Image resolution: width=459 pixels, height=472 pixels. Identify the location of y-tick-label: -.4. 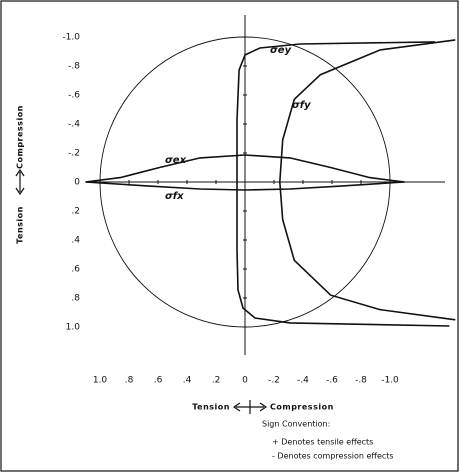
(74, 125).